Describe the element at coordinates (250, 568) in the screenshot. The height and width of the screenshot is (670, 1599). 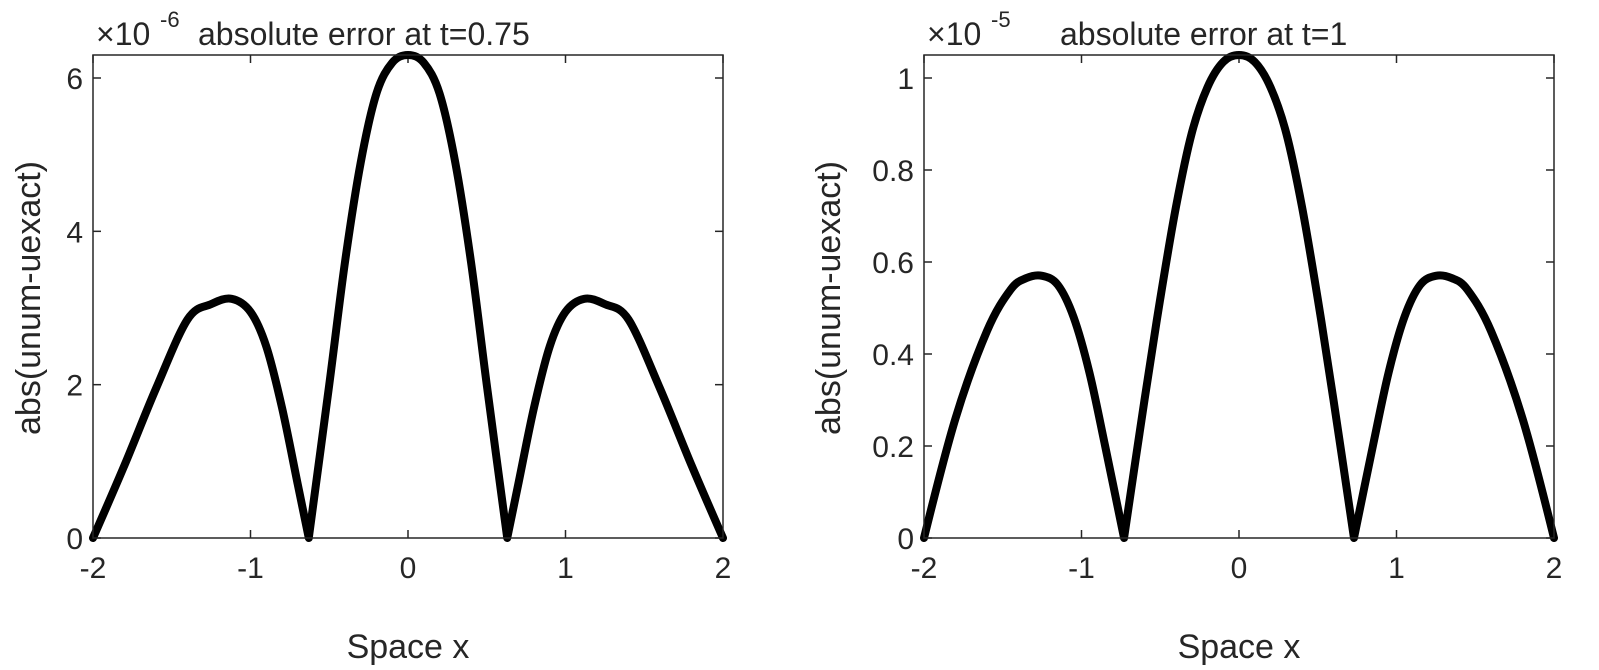
I see `chart-left-xtick-label: -1` at that location.